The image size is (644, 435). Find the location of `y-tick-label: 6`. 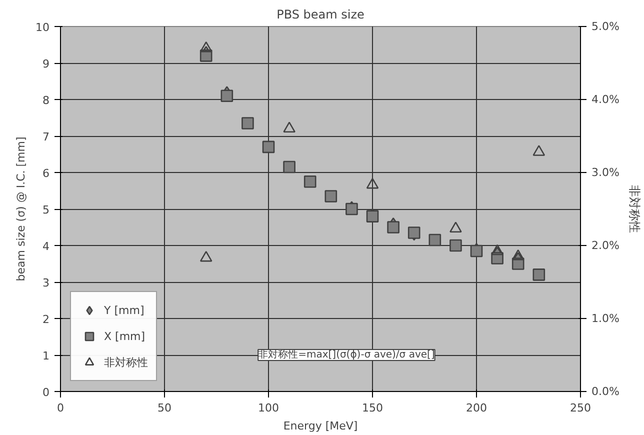

y-tick-label: 6 is located at coordinates (46, 173).